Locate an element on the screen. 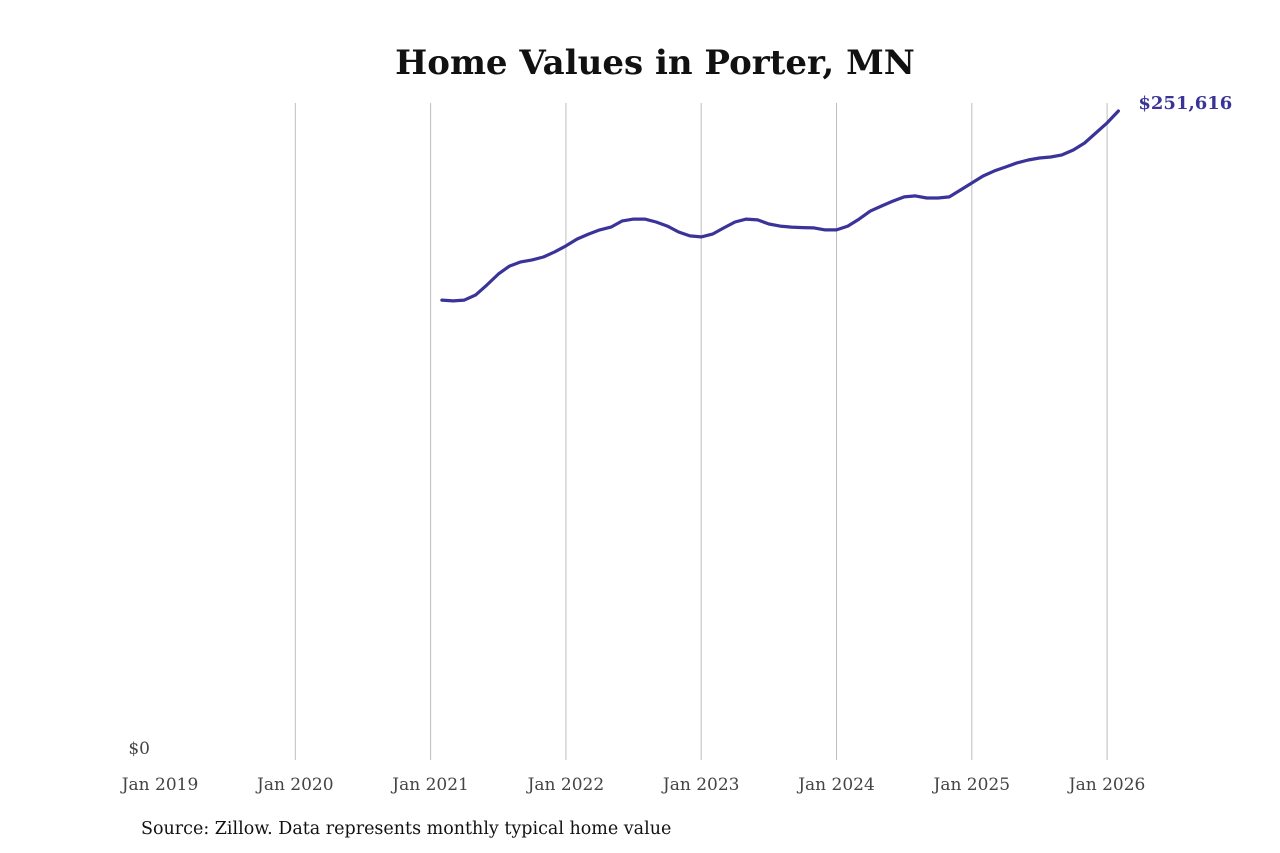 The height and width of the screenshot is (853, 1280). y-tick-label-0: $0 is located at coordinates (139, 749).